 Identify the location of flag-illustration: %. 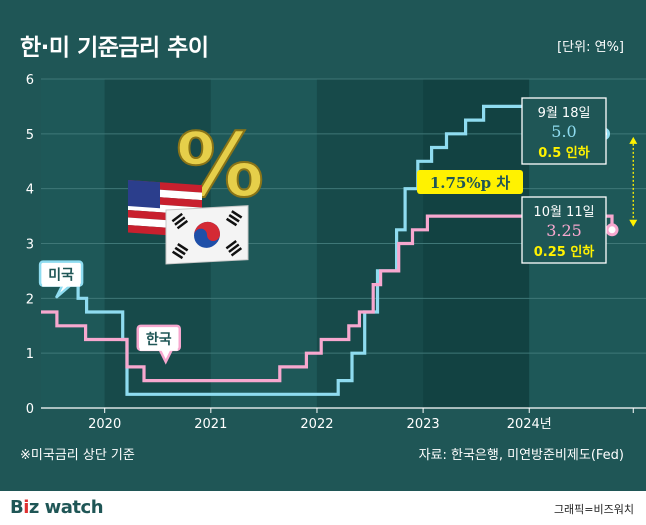
(196, 189).